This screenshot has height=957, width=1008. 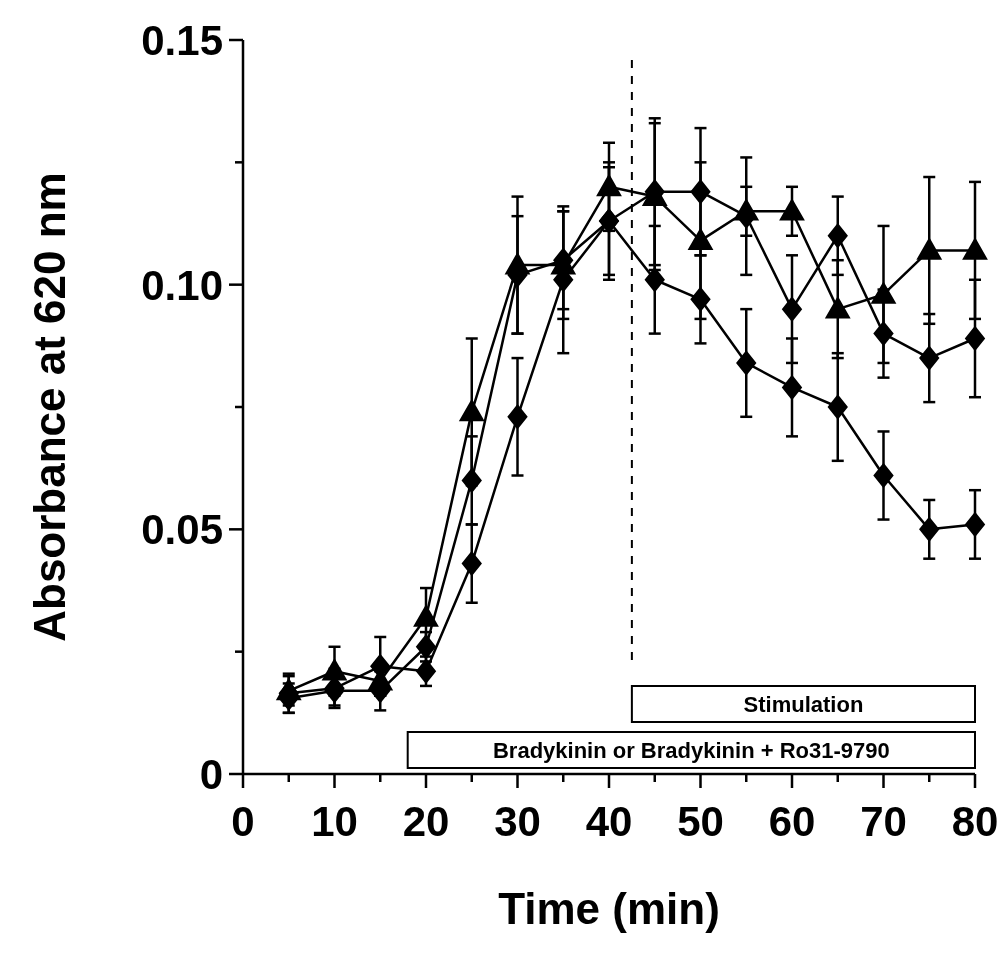 What do you see at coordinates (517, 821) in the screenshot?
I see `x-tick-label: 30` at bounding box center [517, 821].